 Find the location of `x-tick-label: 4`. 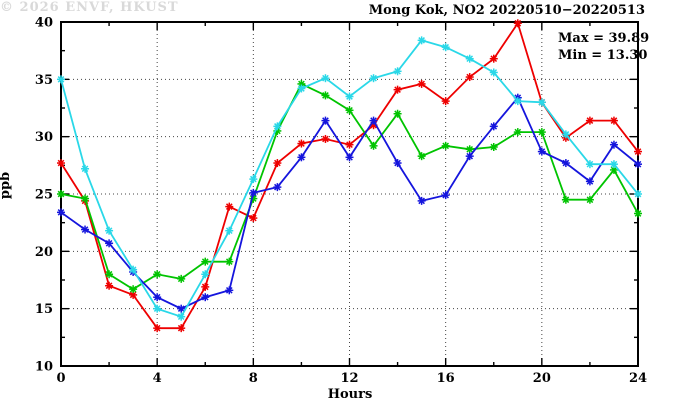

x-tick-label: 4 is located at coordinates (157, 378).